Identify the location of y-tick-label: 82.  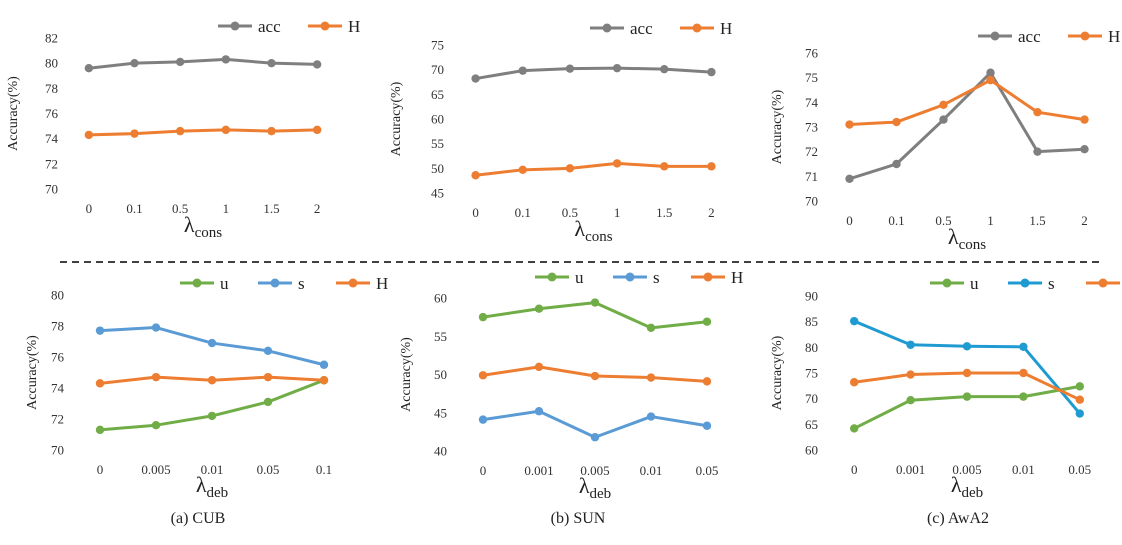
(51, 38).